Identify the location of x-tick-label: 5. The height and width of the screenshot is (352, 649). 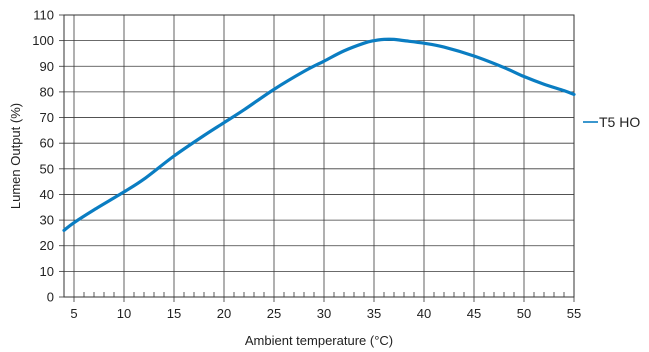
(73, 313).